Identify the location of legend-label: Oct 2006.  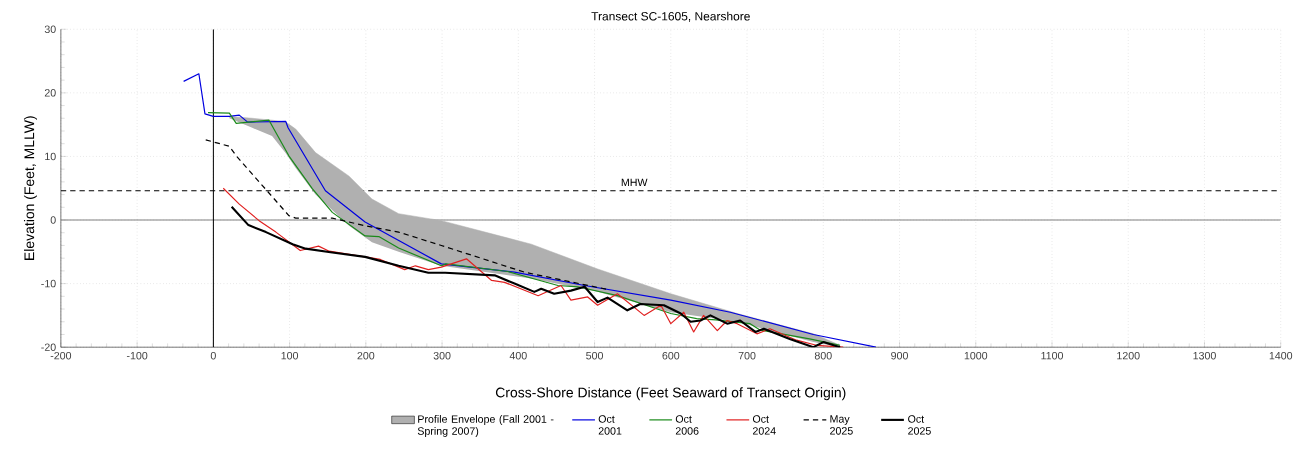
(687, 425).